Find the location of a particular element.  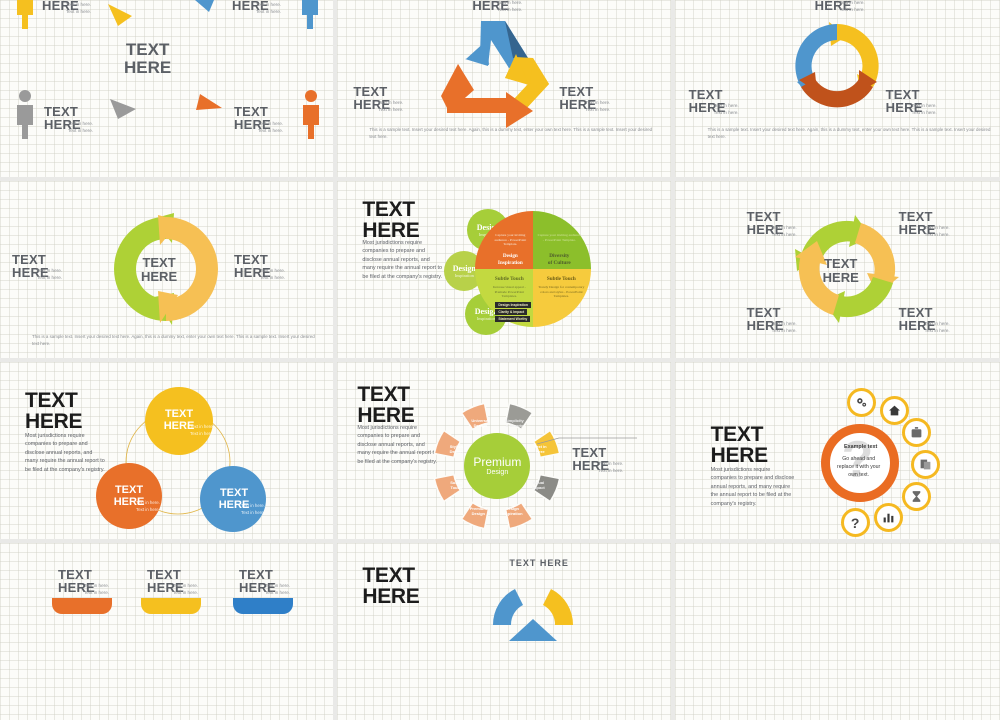

cycle4-sub-tr-b: Text in here. is located at coordinates (937, 234).